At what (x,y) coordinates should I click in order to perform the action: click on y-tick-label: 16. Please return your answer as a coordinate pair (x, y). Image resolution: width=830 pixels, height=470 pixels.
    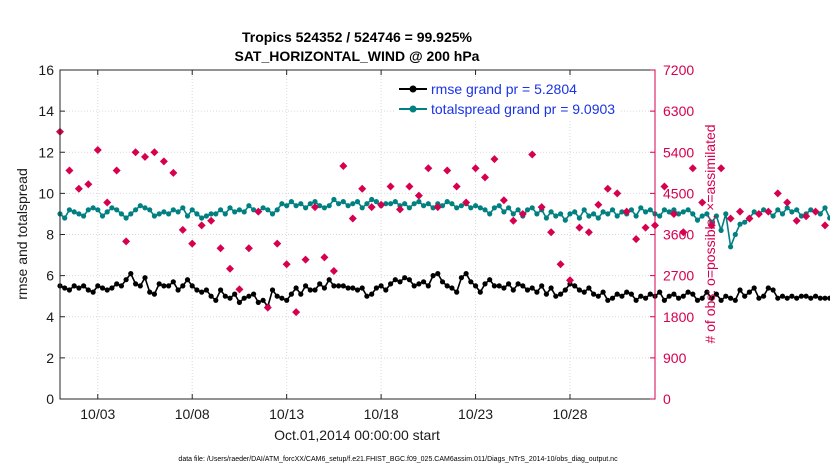
    Looking at the image, I should click on (46, 70).